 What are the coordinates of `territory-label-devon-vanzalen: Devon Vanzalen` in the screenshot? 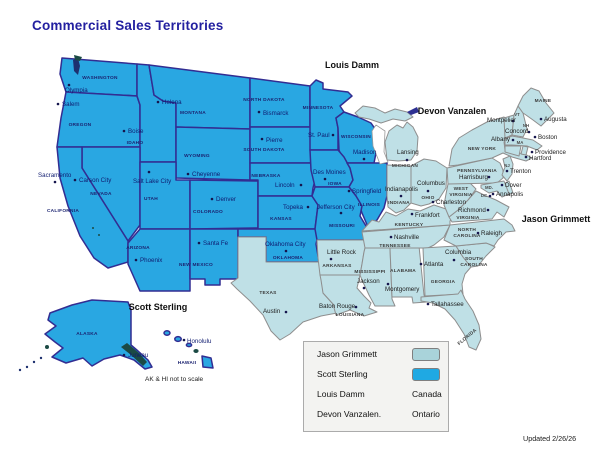 It's located at (452, 111).